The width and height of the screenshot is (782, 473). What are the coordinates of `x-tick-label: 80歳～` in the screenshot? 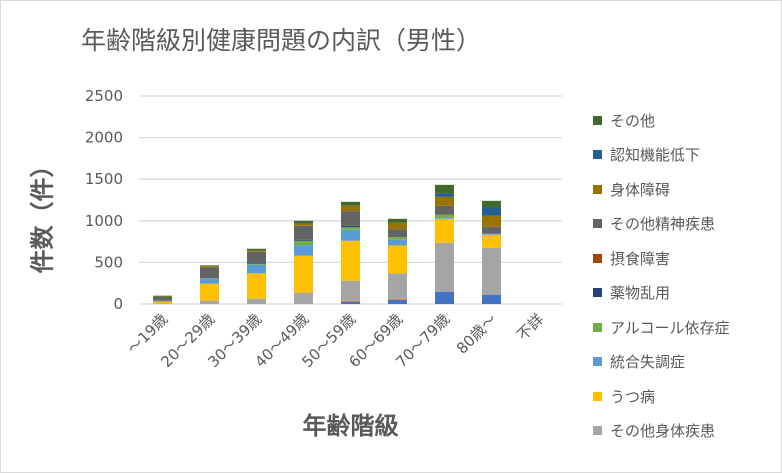 It's located at (476, 333).